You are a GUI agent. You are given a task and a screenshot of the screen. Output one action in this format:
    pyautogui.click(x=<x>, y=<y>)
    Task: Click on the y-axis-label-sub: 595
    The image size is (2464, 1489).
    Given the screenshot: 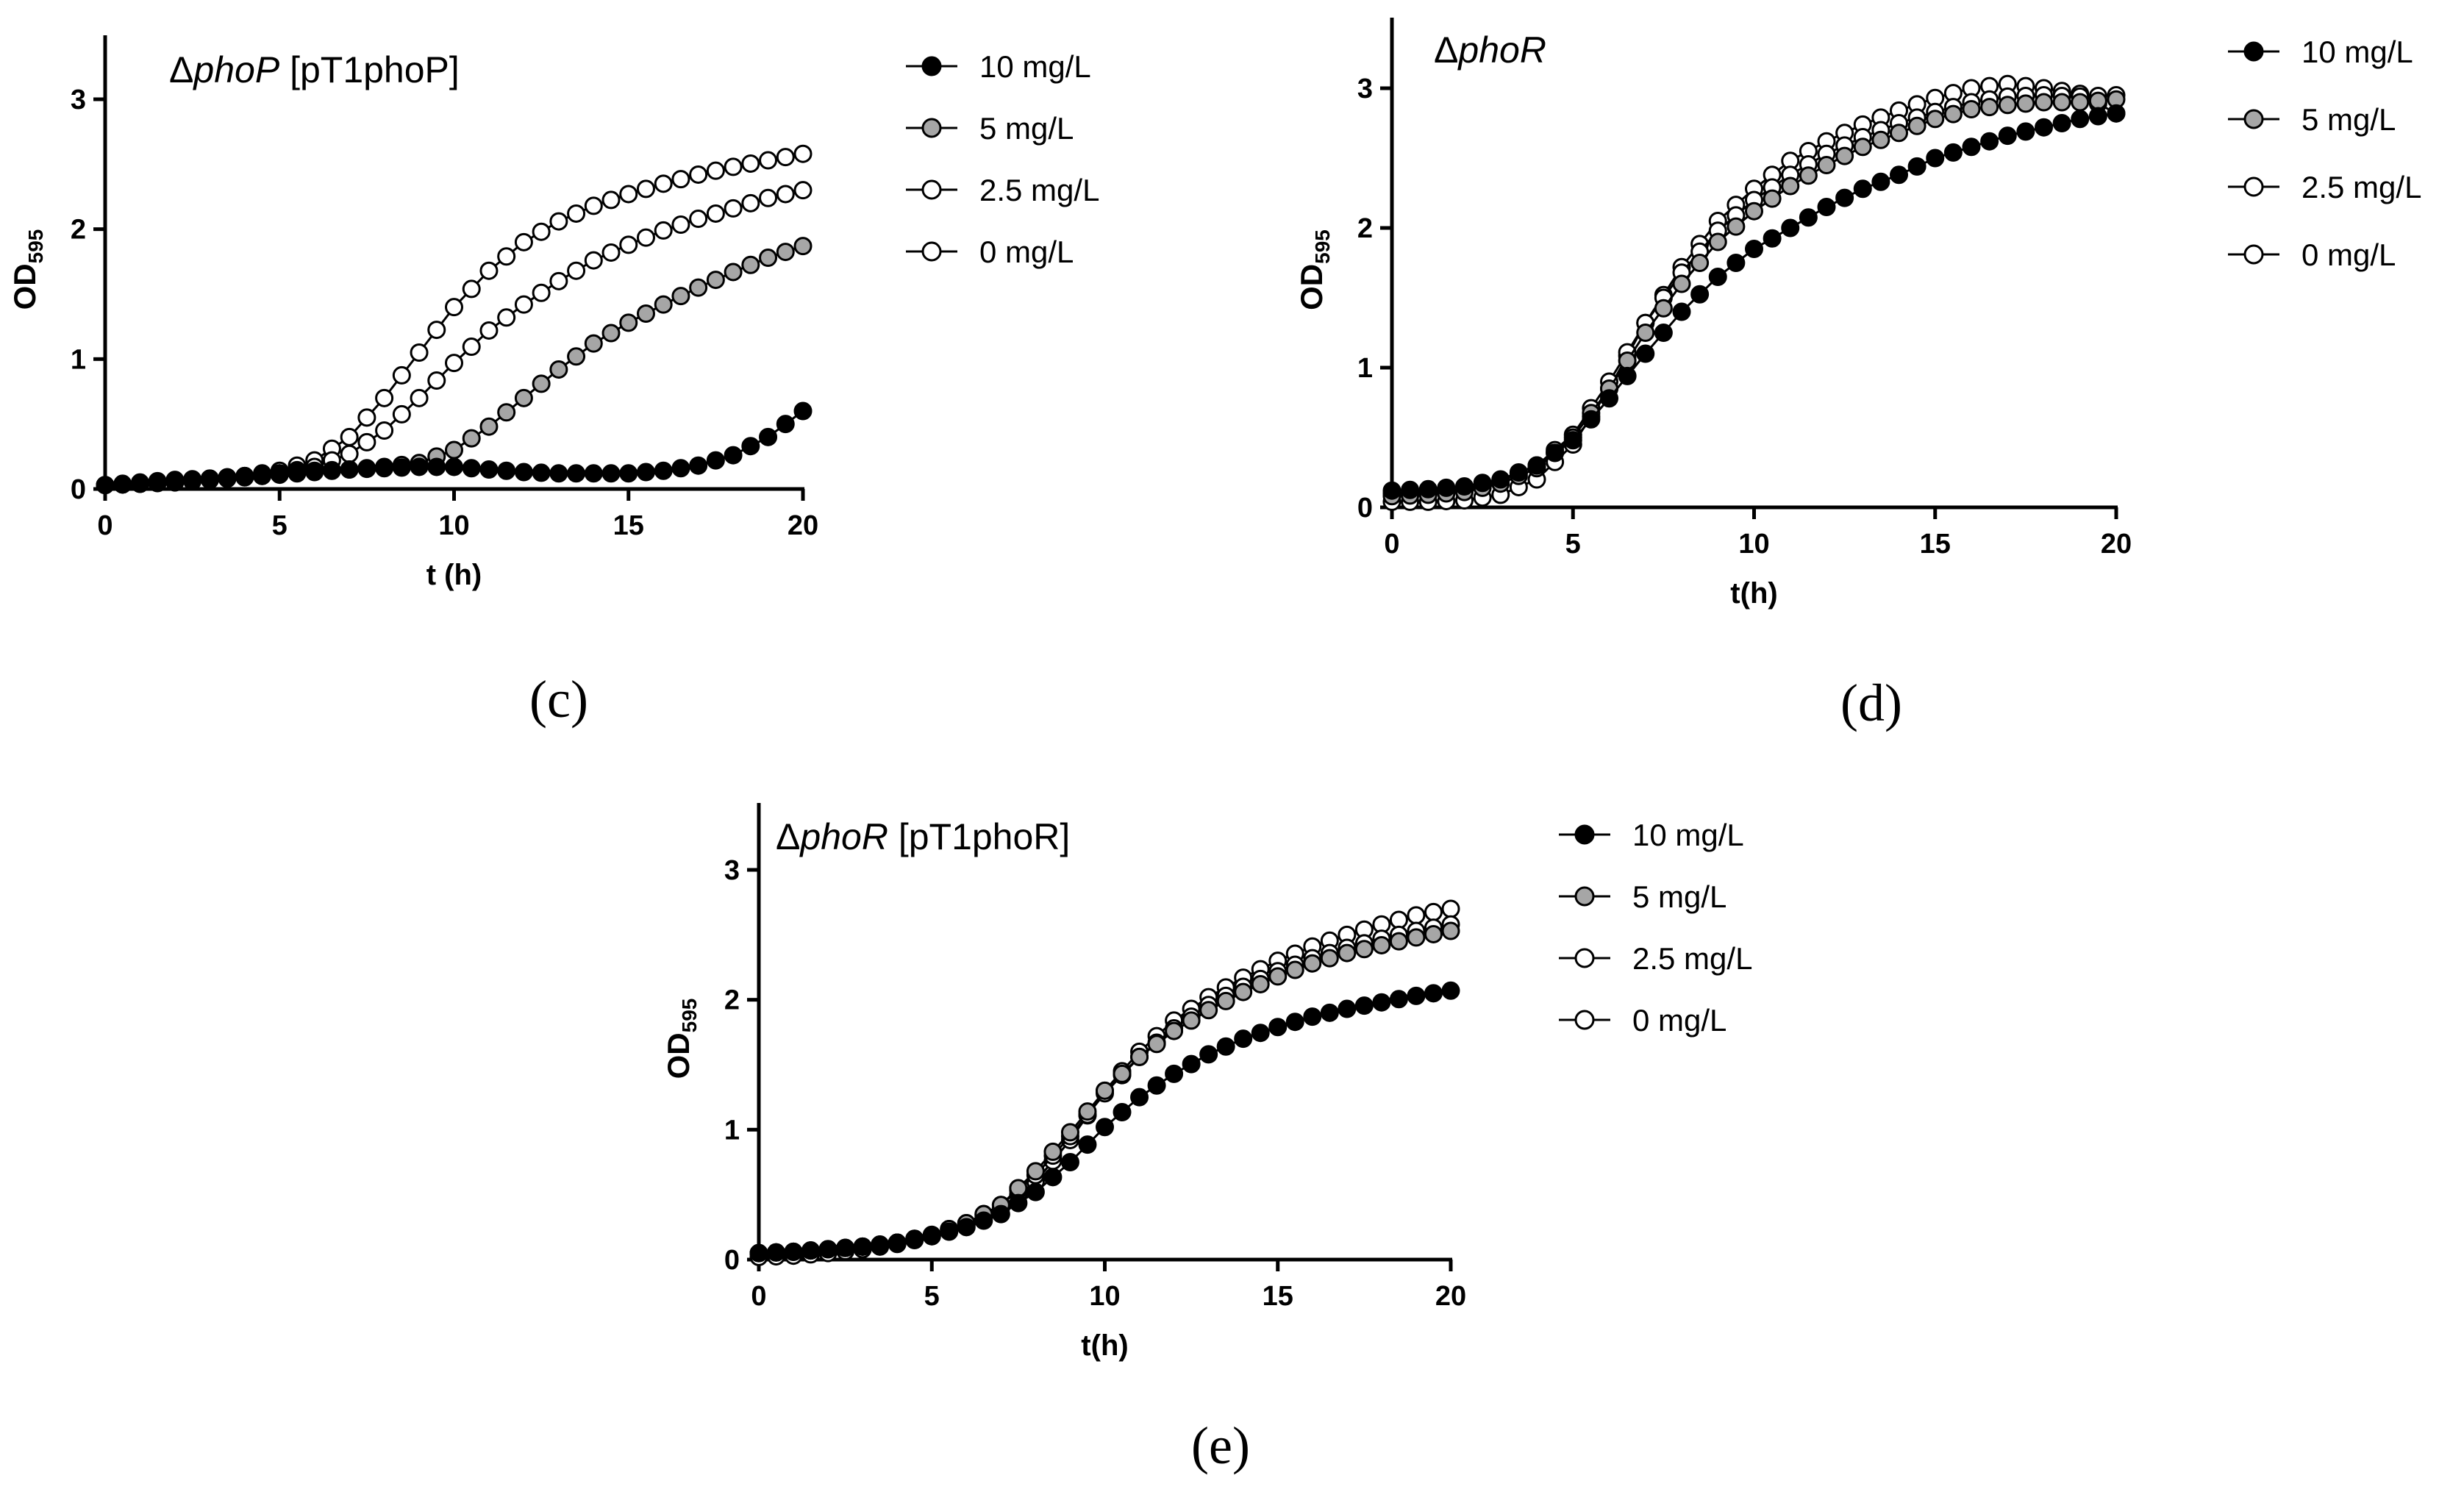 What is the action you would take?
    pyautogui.click(x=35, y=247)
    